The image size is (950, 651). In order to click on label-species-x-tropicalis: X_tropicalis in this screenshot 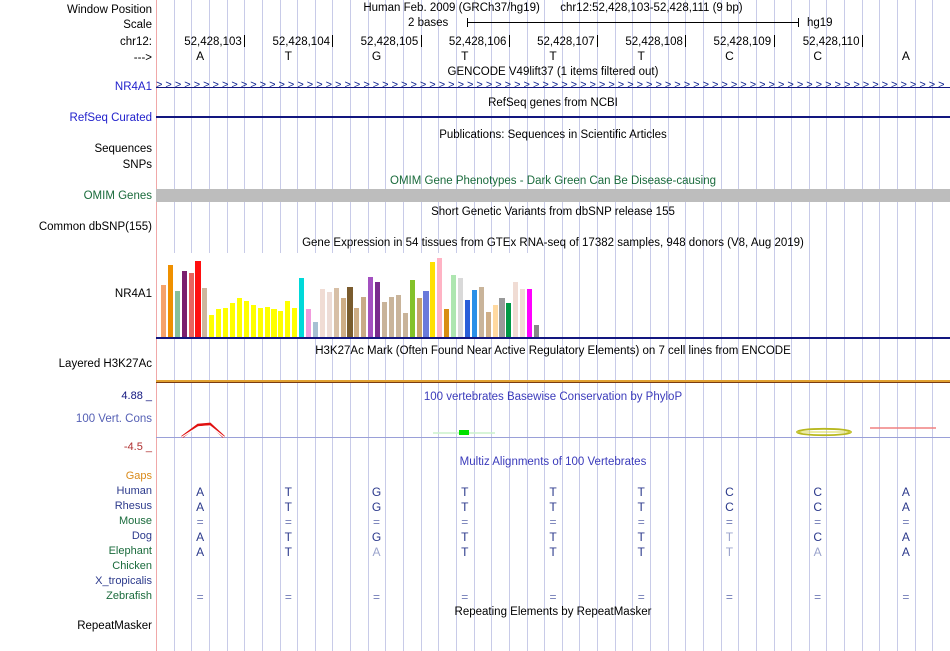, I will do `click(123, 581)`.